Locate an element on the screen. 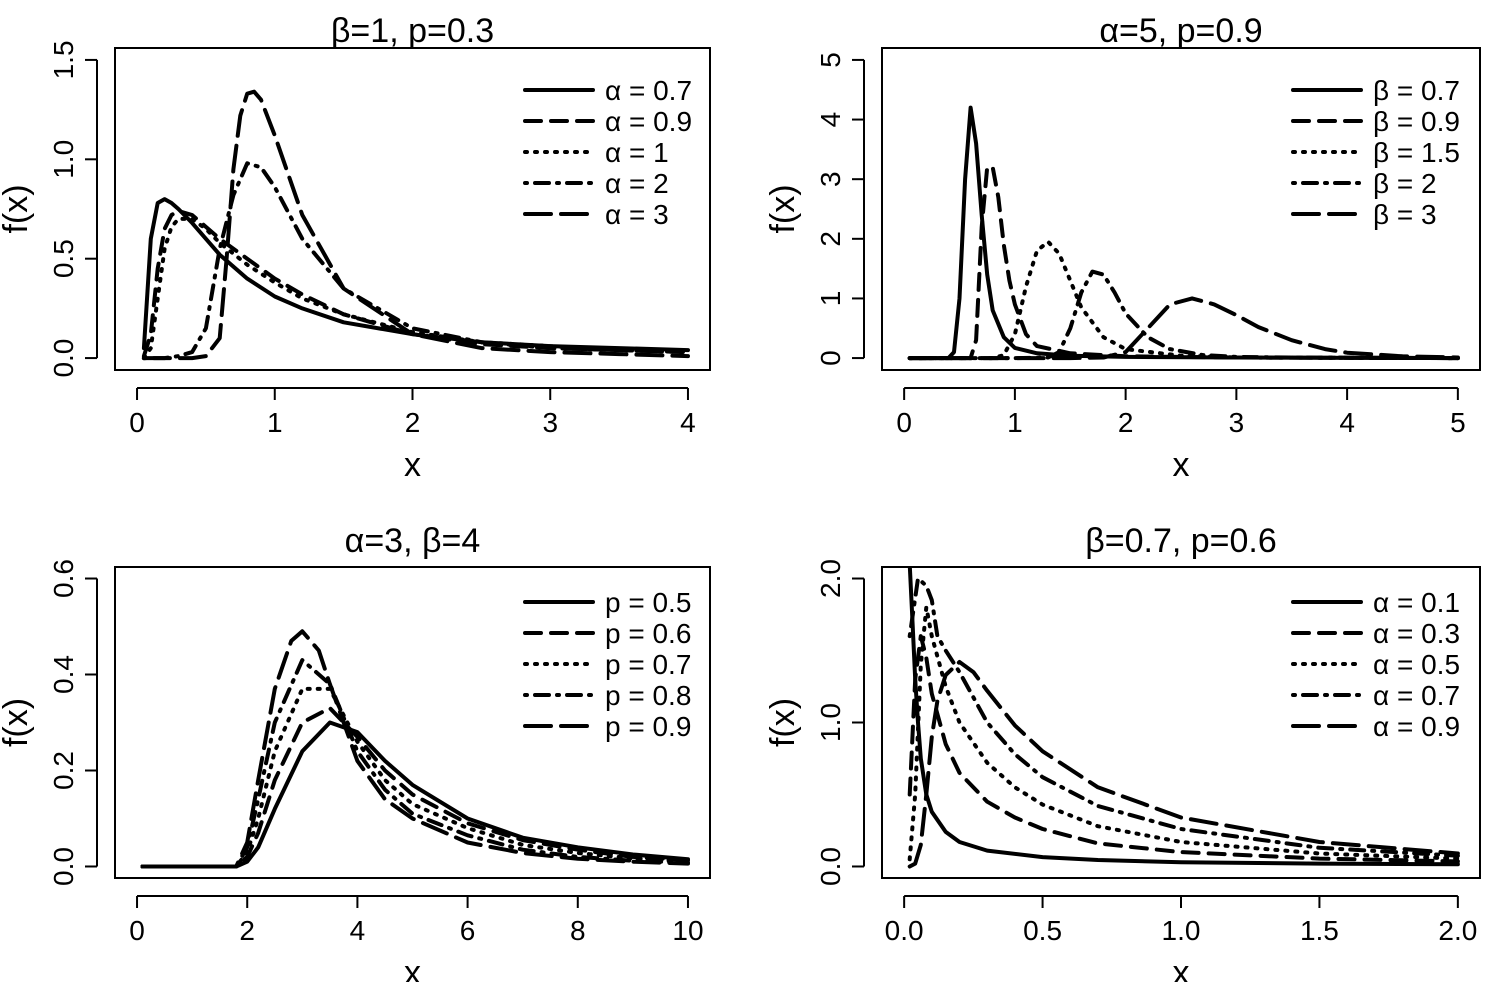 This screenshot has height=982, width=1486. y-tick-label: 5 is located at coordinates (830, 60).